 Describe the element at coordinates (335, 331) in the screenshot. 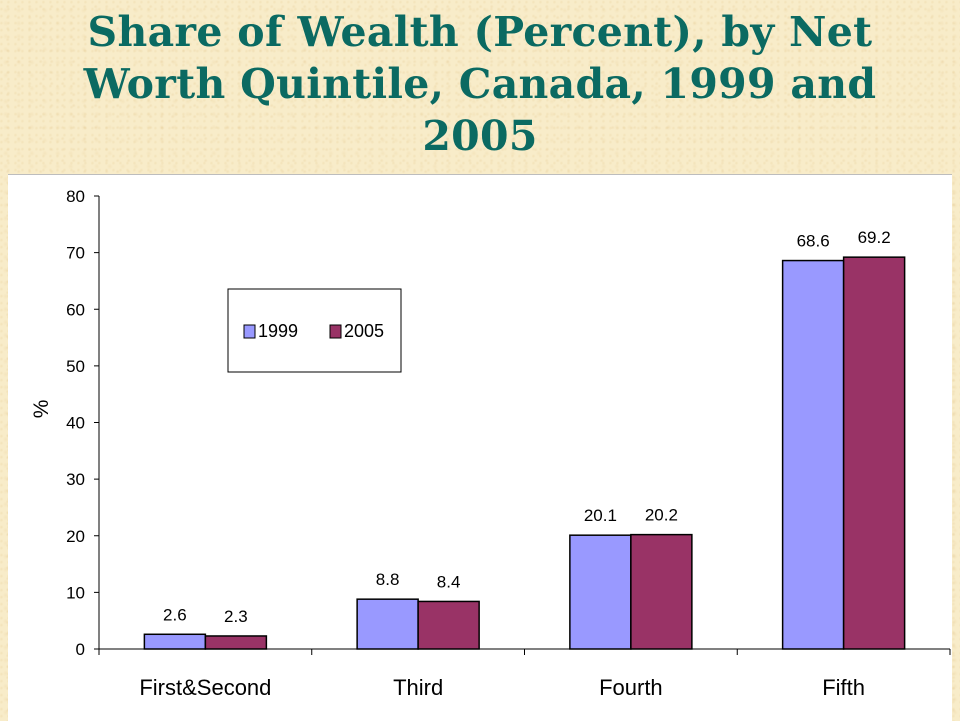

I see `legend-swatch-2005` at that location.